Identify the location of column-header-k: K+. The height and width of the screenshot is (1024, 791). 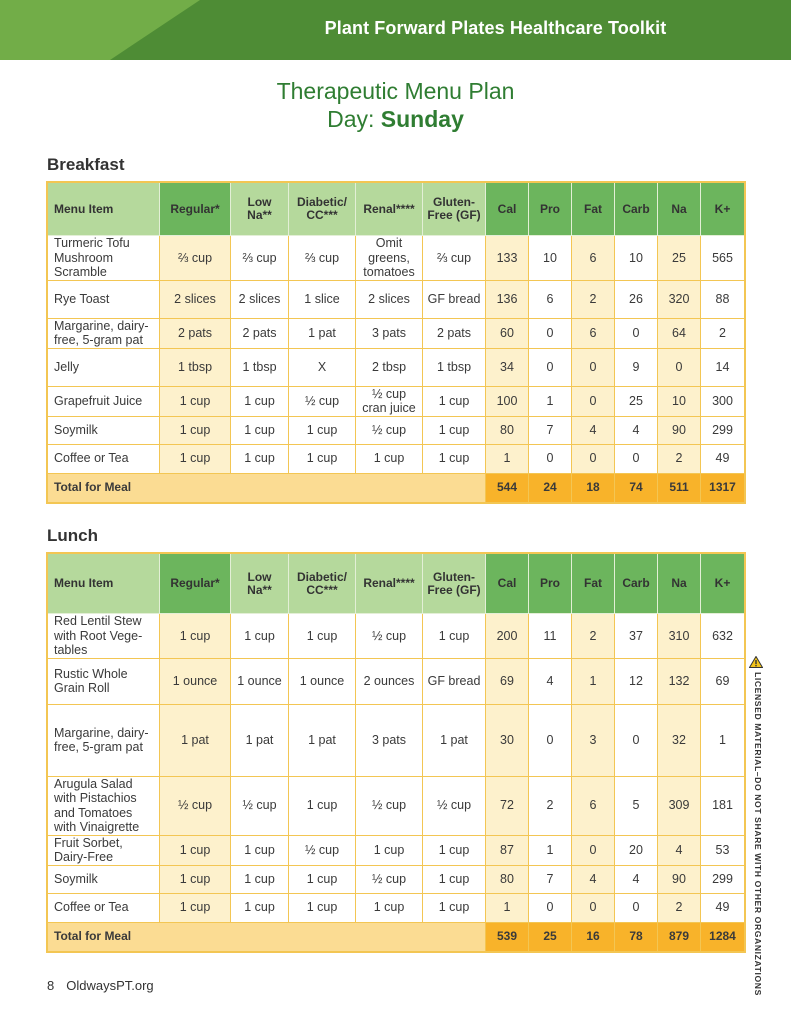
(722, 209).